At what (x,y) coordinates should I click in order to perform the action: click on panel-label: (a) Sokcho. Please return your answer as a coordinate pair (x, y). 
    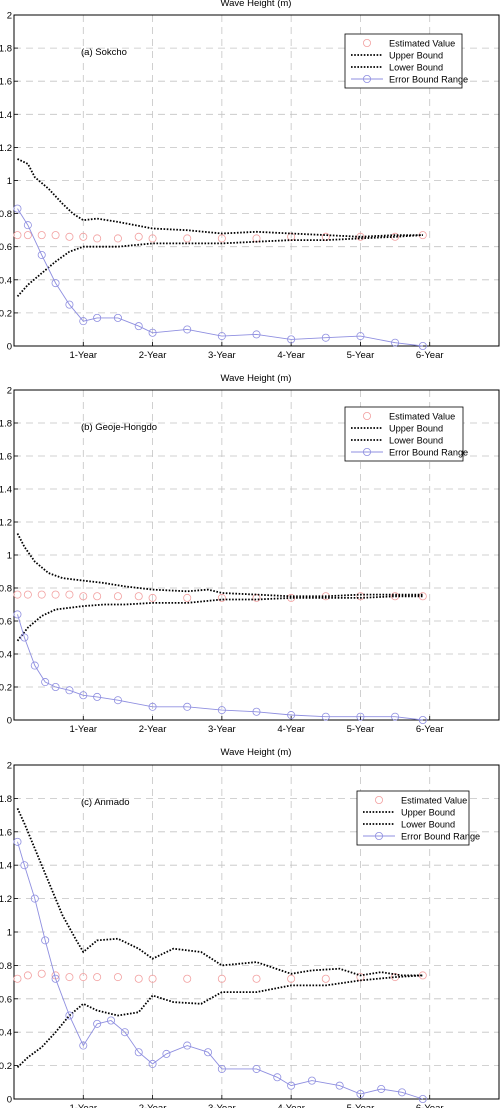
    Looking at the image, I should click on (104, 52).